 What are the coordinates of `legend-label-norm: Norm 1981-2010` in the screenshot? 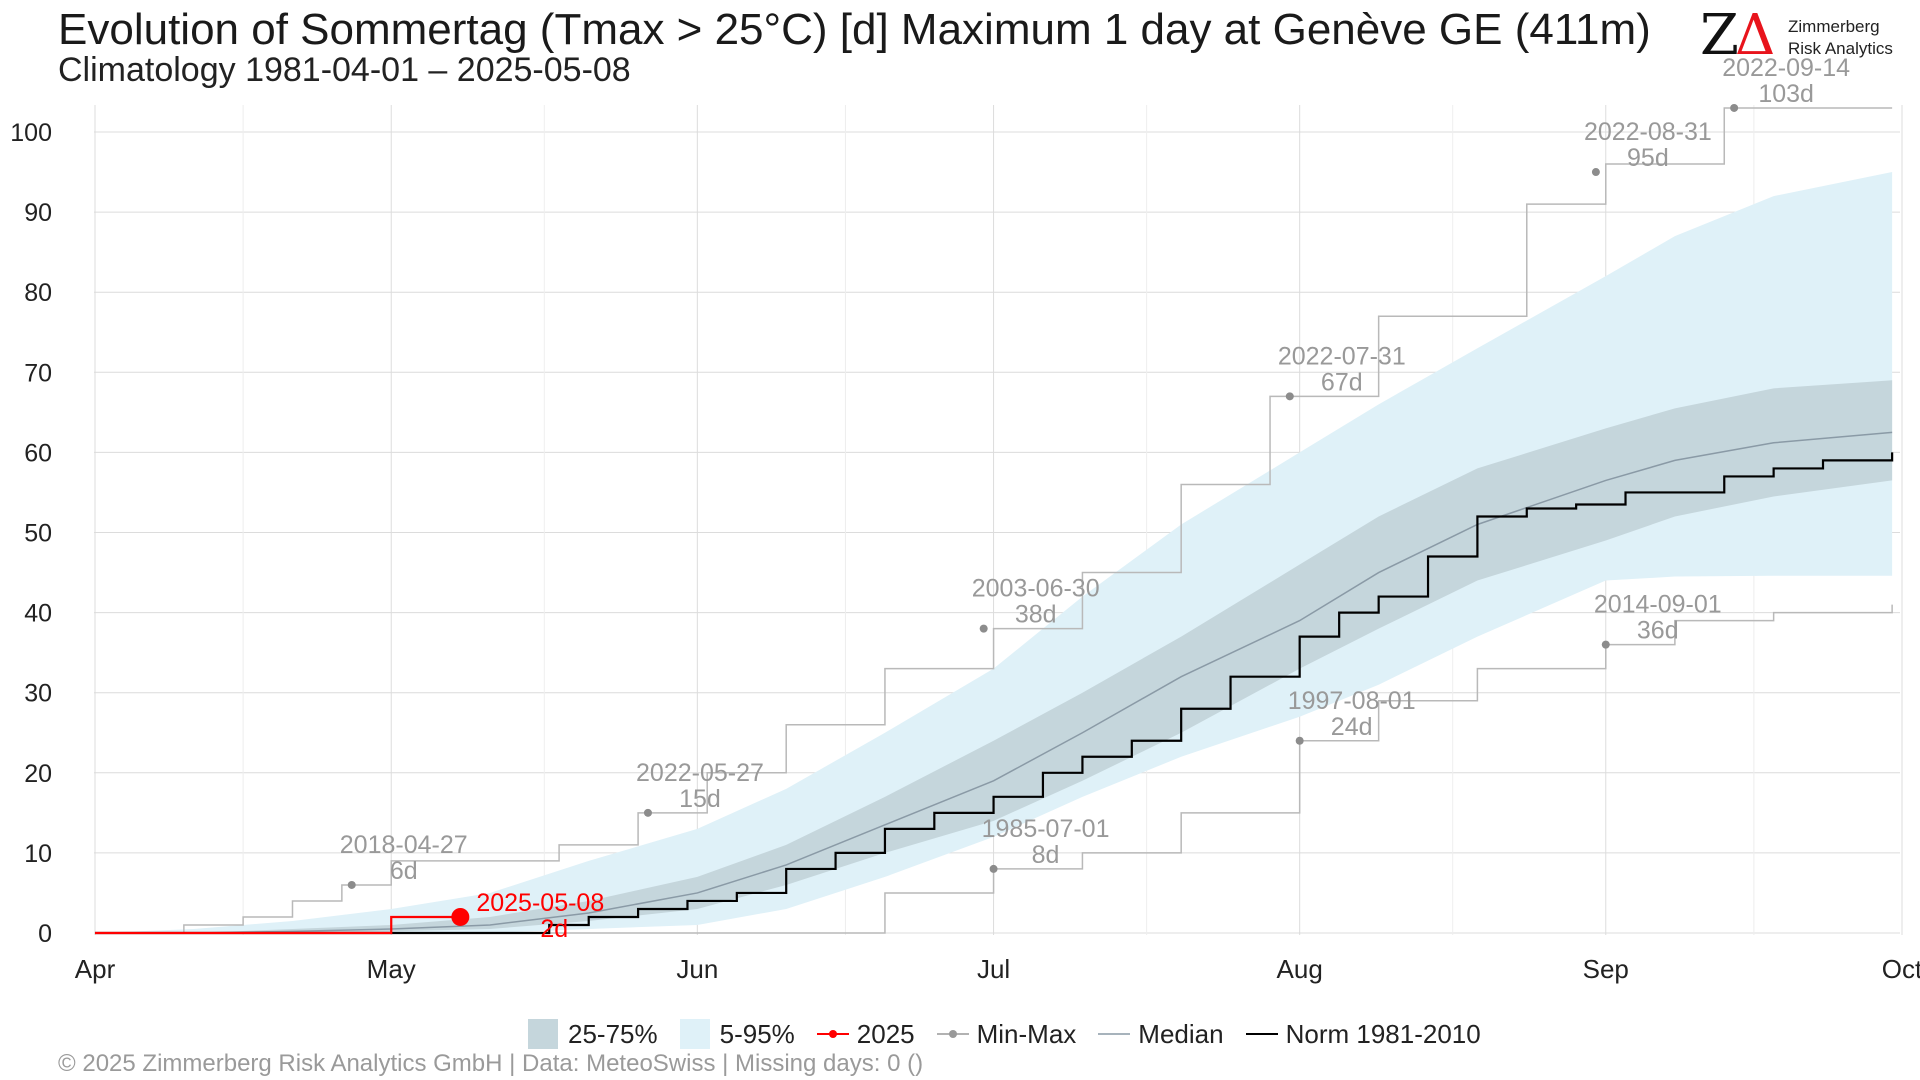 It's located at (1383, 1033).